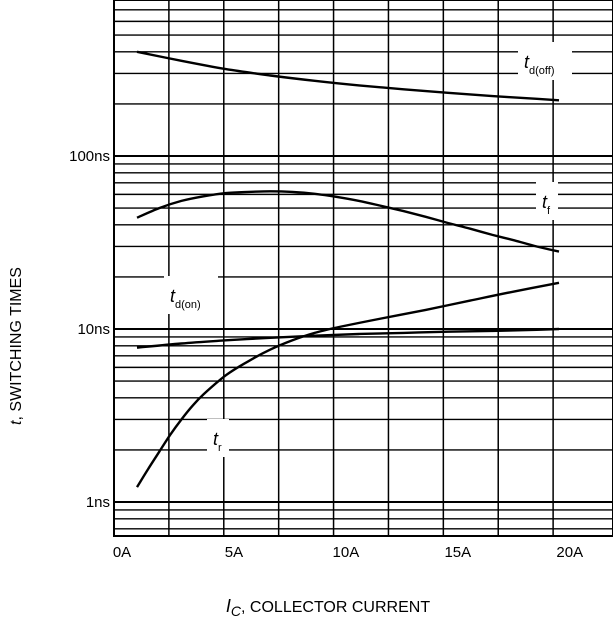 Image resolution: width=613 pixels, height=621 pixels. Describe the element at coordinates (457, 552) in the screenshot. I see `x-tick-label: 15A` at that location.